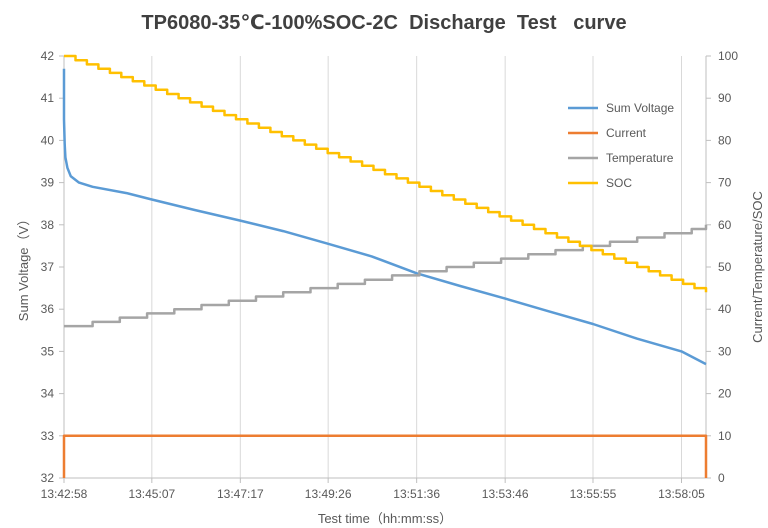 This screenshot has height=528, width=768. Describe the element at coordinates (626, 133) in the screenshot. I see `legend-label-current: Current` at that location.